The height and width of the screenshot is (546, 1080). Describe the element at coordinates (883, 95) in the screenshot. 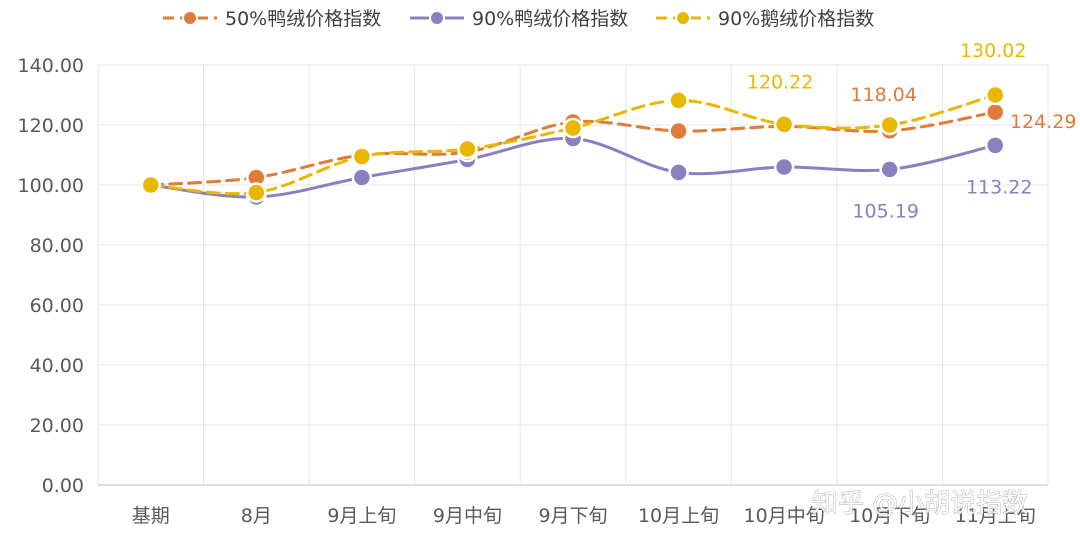

I see `data-label: 118.04` at that location.